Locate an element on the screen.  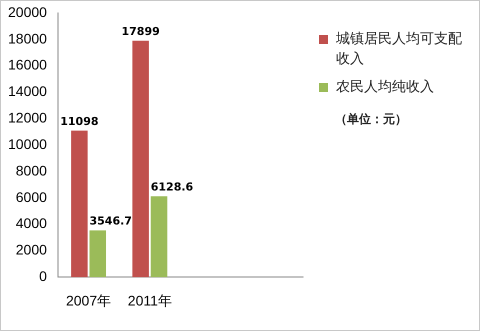
data-label: 11098 is located at coordinates (79, 121).